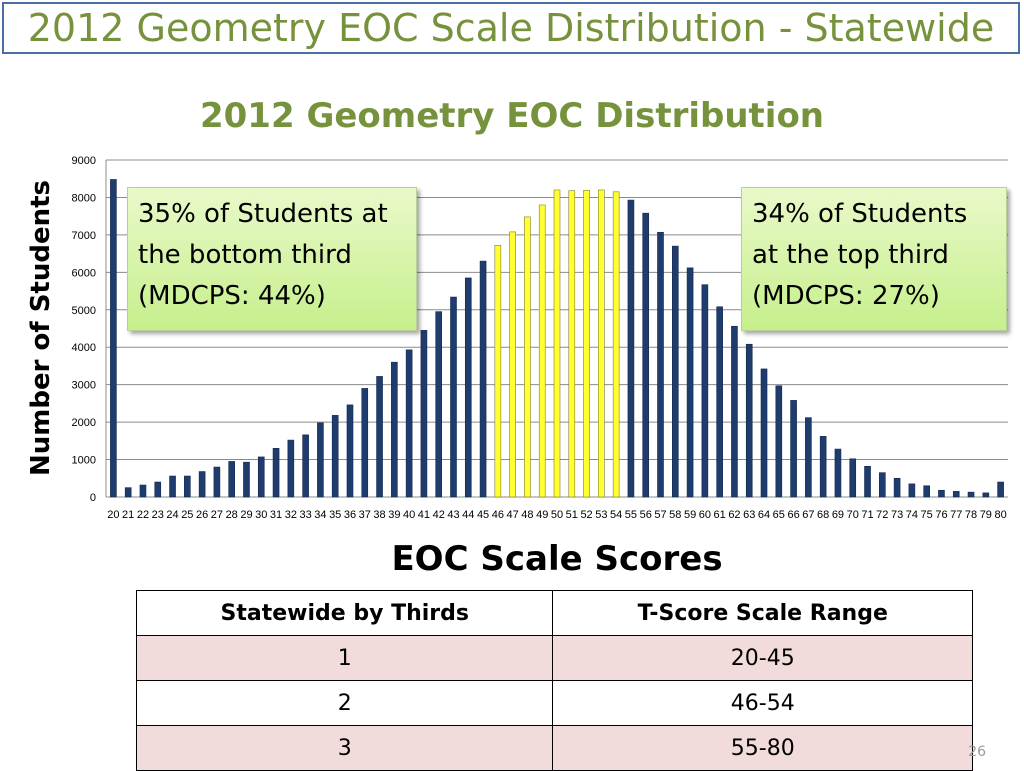 The image size is (1024, 771). Describe the element at coordinates (344, 613) in the screenshot. I see `header-thirds: Statewide by Thirds` at that location.